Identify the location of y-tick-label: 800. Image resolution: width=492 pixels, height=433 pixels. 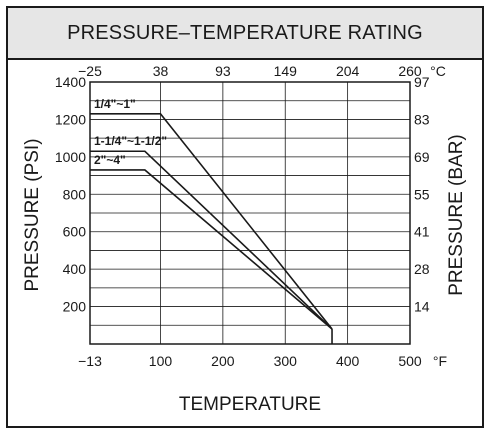
(75, 194).